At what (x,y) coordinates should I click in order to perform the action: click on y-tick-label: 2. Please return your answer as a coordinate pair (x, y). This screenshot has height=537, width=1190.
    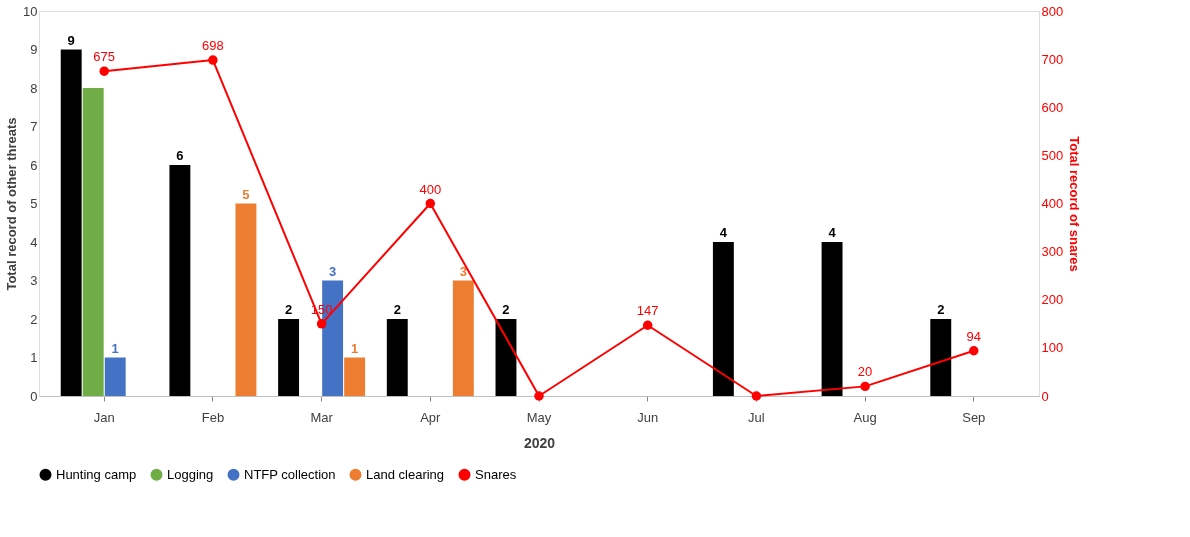
    Looking at the image, I should click on (34, 319).